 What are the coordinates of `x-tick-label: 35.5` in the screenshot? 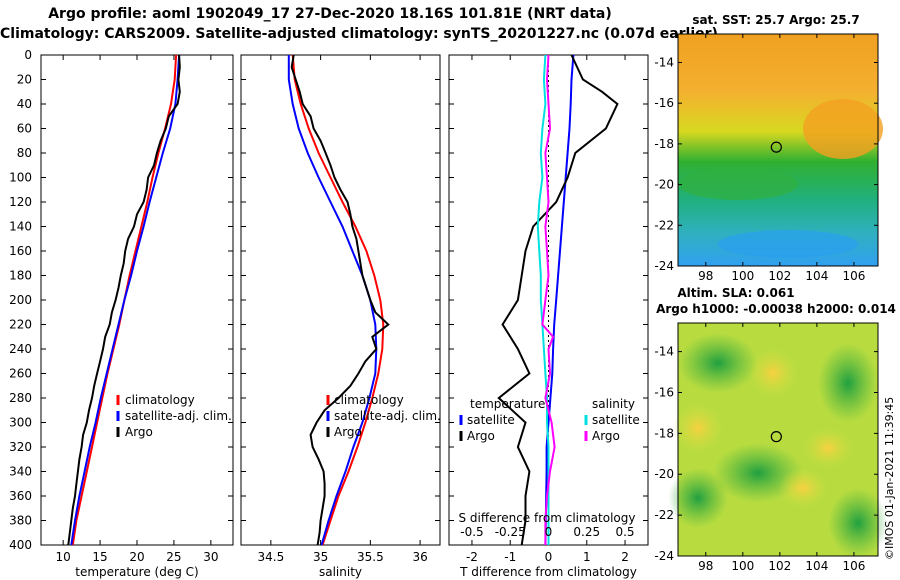 It's located at (370, 557).